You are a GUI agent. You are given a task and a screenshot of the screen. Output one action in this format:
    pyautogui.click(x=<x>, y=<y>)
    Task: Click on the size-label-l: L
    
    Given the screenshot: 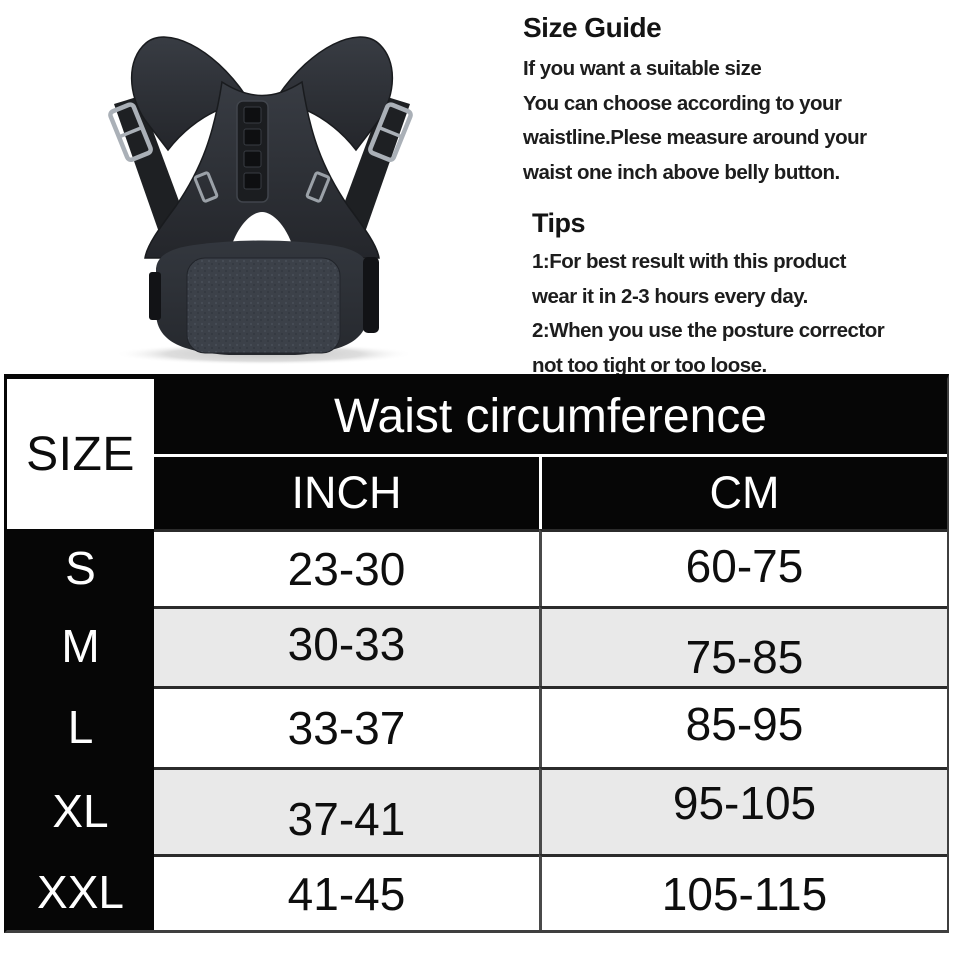 What is the action you would take?
    pyautogui.click(x=80, y=726)
    